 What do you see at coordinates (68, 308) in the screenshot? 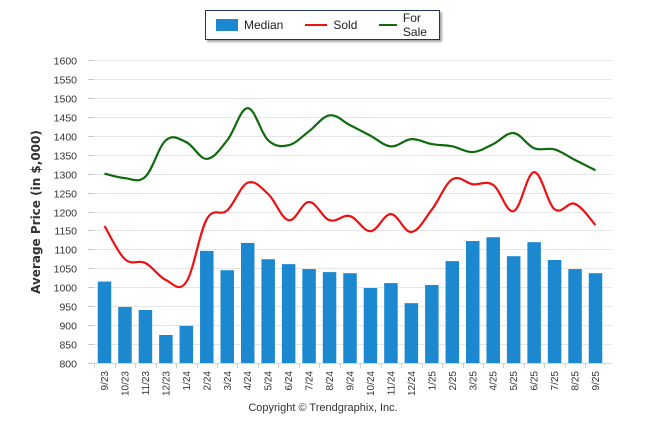
I see `y-tick-label: 950` at bounding box center [68, 308].